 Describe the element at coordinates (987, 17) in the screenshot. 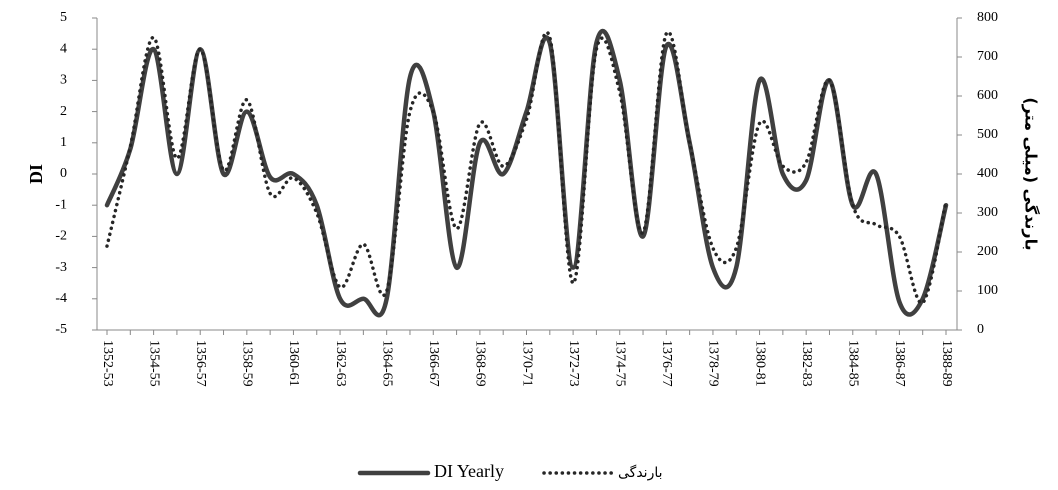

I see `y2-tick-label: 800` at that location.